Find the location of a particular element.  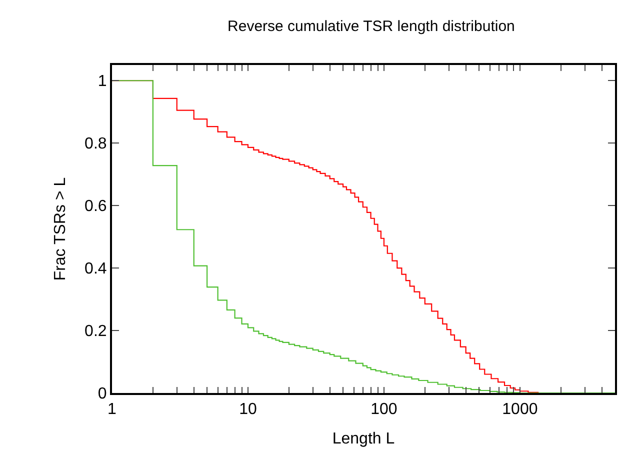

y-tick-label: 0.2 is located at coordinates (95, 331).